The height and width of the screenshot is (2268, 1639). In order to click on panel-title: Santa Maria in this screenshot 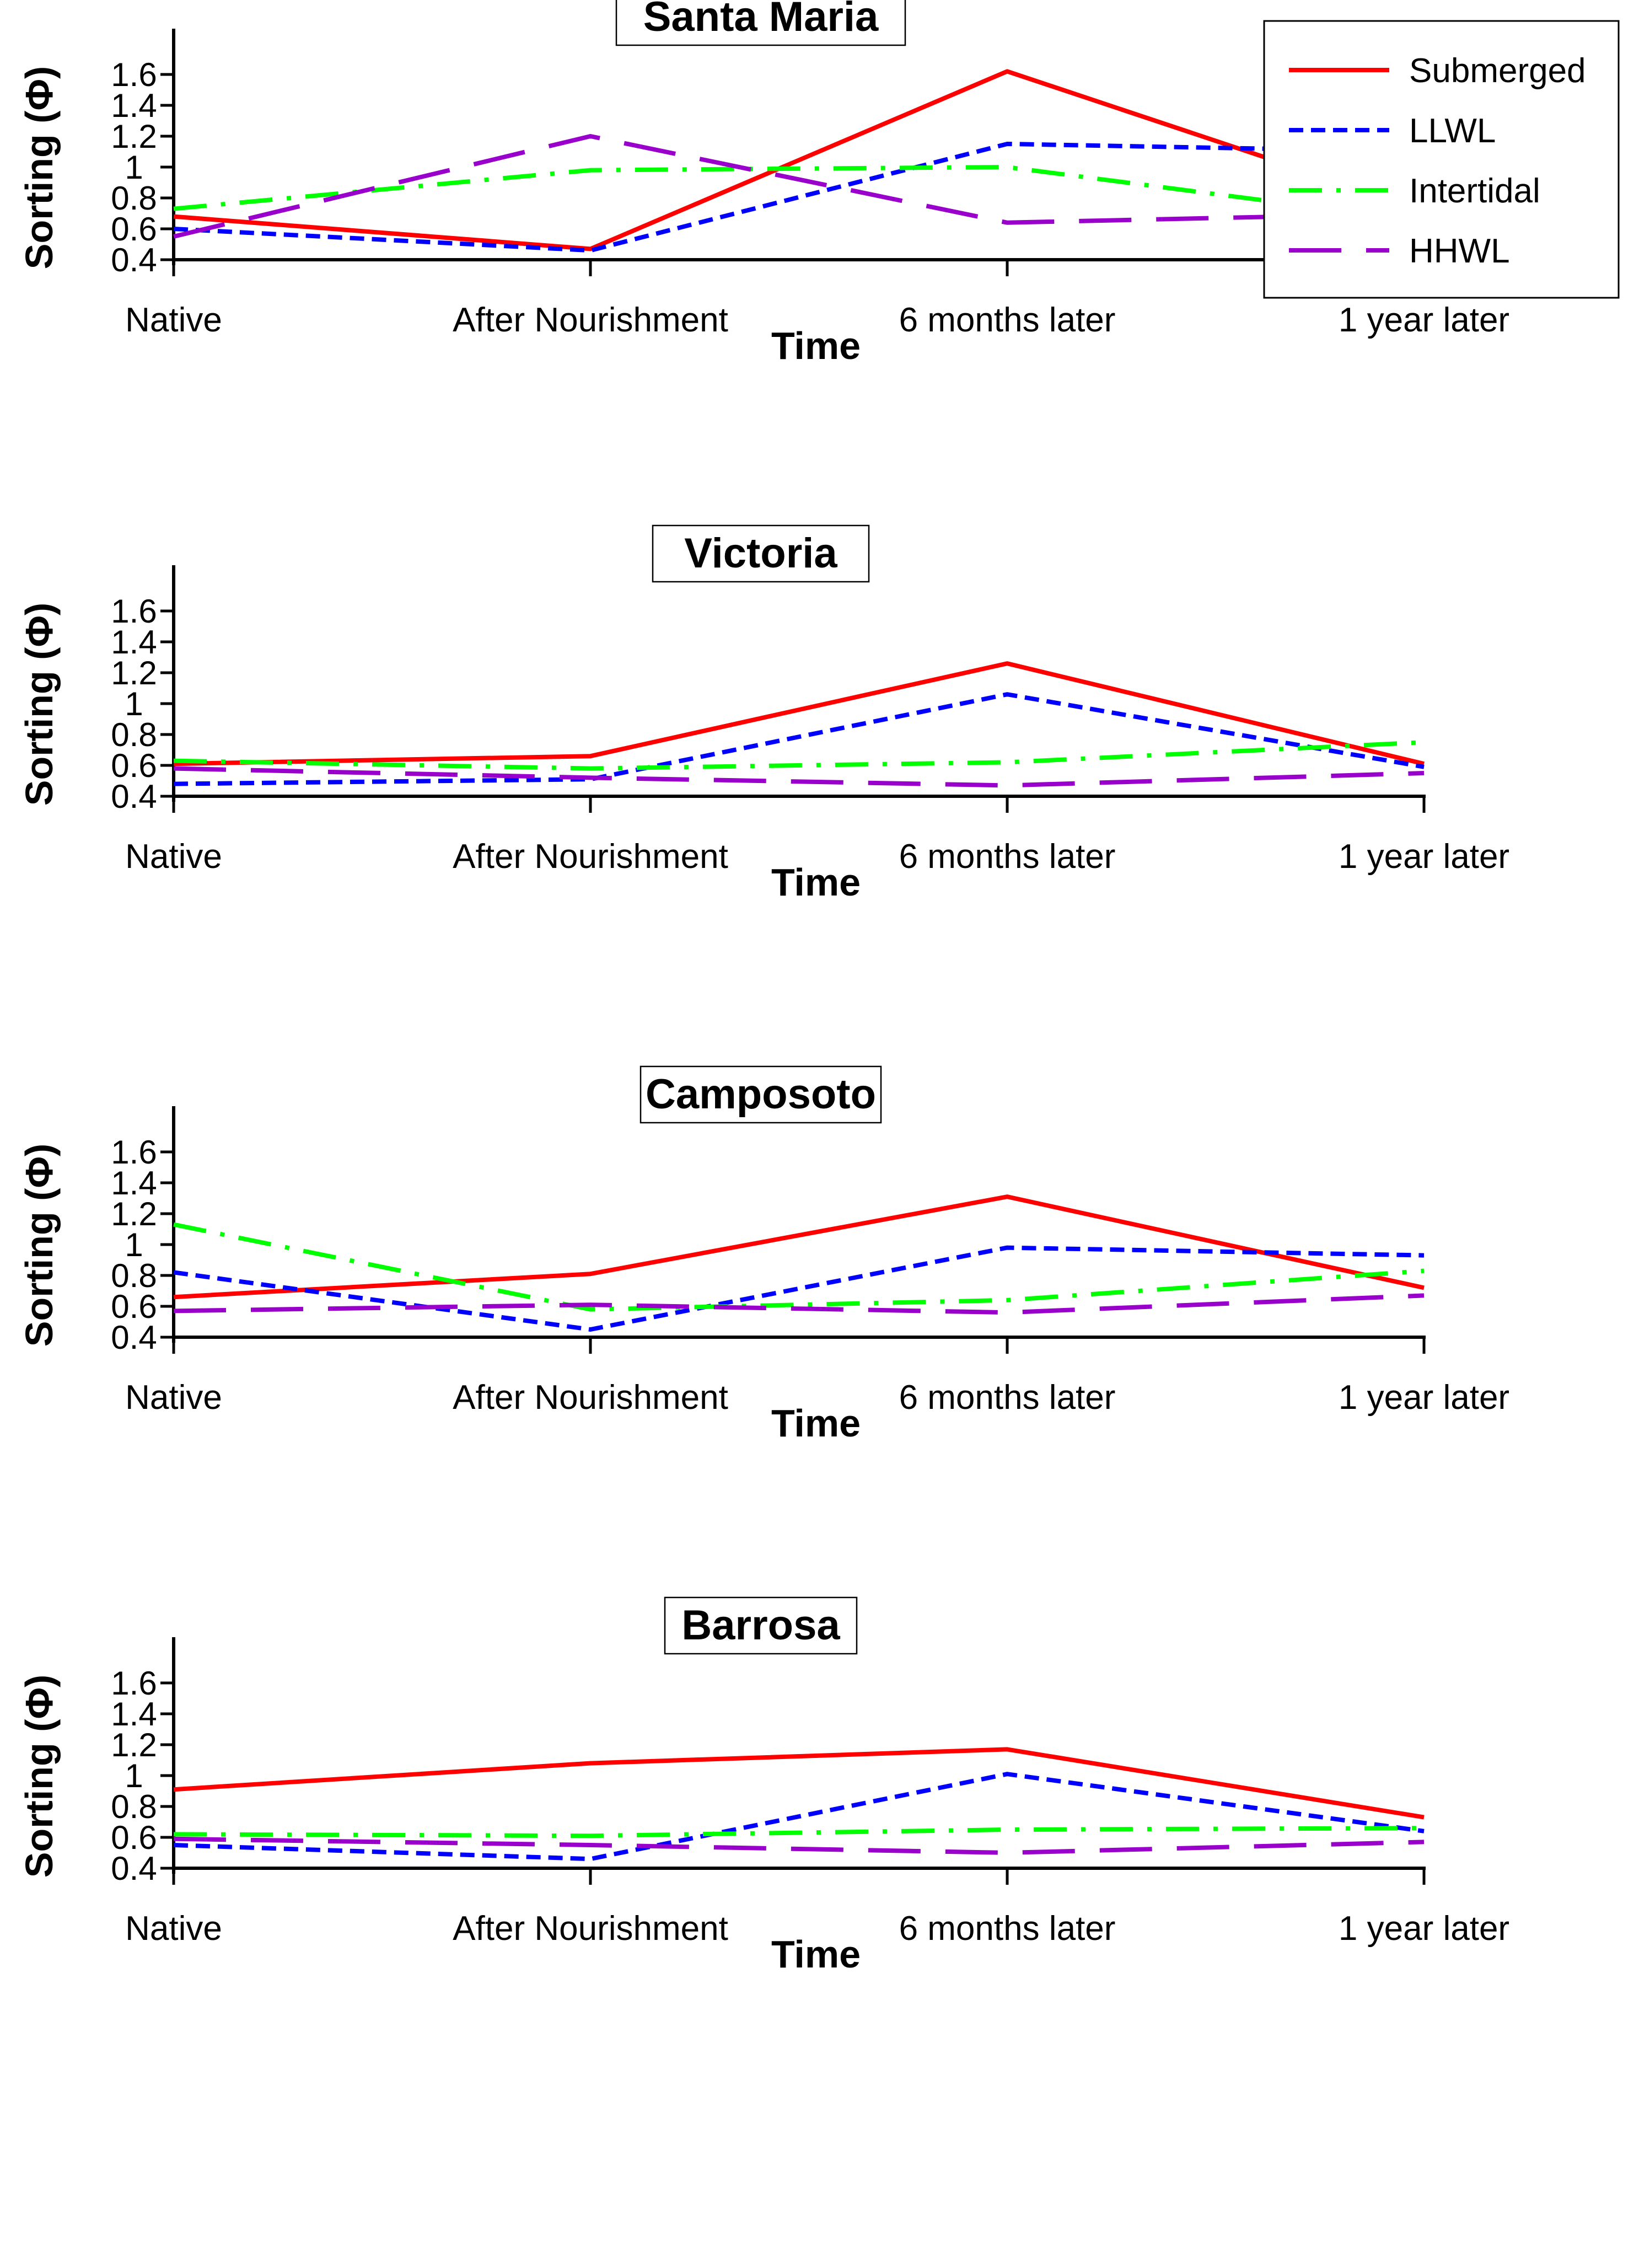, I will do `click(761, 23)`.